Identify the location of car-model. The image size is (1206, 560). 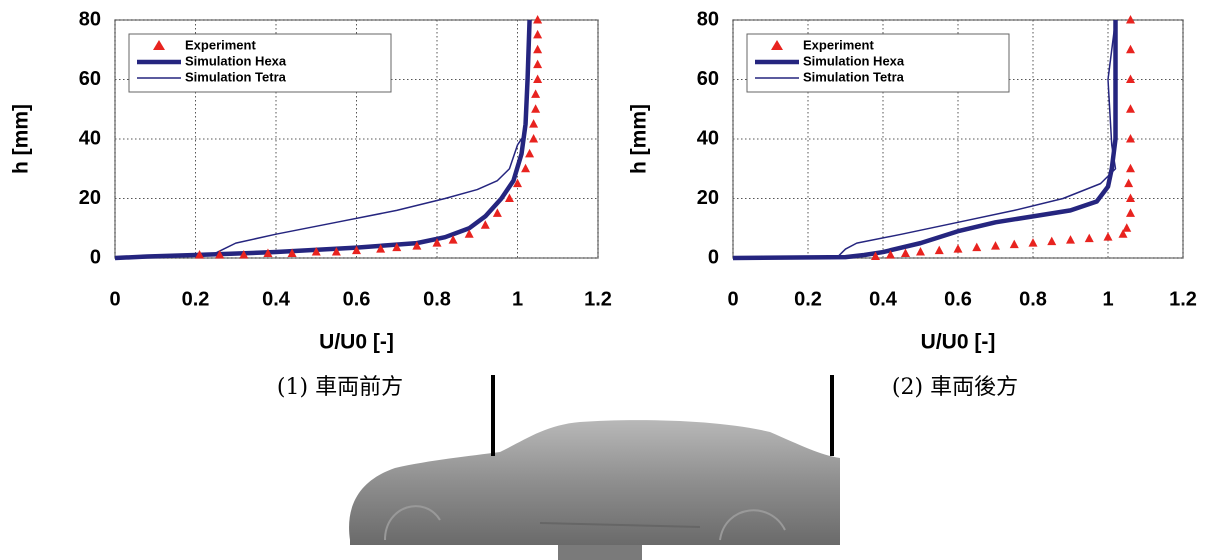
(594, 467).